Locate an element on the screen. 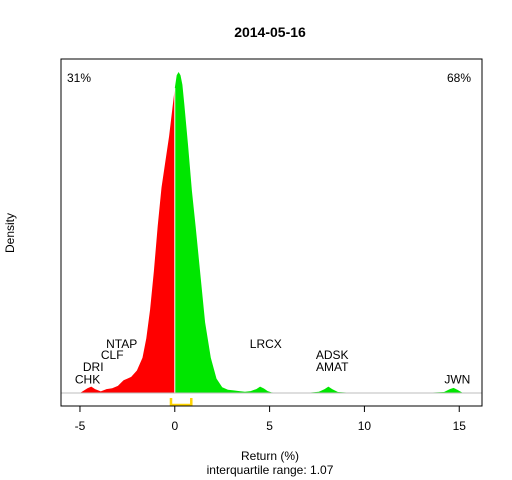 This screenshot has height=480, width=512. chart-title: 2014-05-16 is located at coordinates (270, 32).